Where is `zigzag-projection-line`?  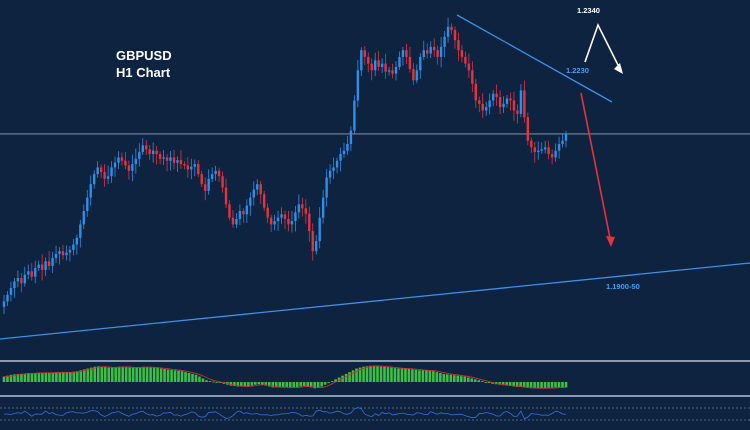 zigzag-projection-line is located at coordinates (603, 47).